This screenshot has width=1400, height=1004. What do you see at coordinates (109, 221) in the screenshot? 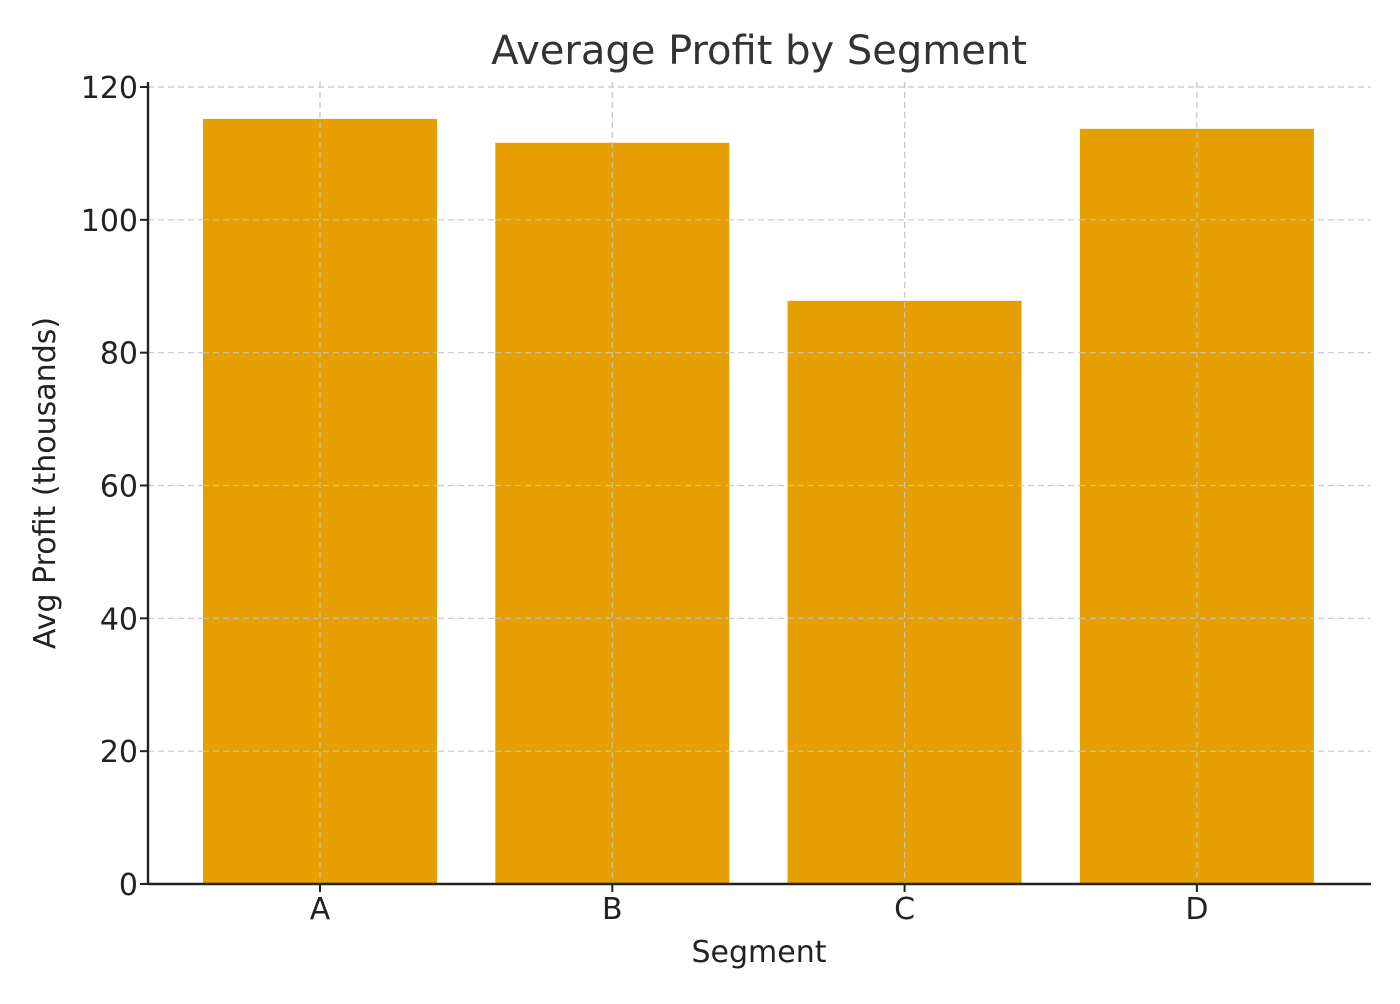
I see `y-tick-label: 100` at bounding box center [109, 221].